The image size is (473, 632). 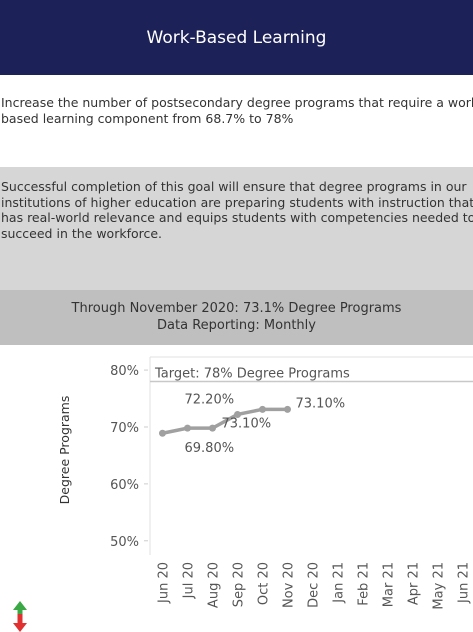 What do you see at coordinates (214, 585) in the screenshot?
I see `x-tick-label: Aug 20` at bounding box center [214, 585].